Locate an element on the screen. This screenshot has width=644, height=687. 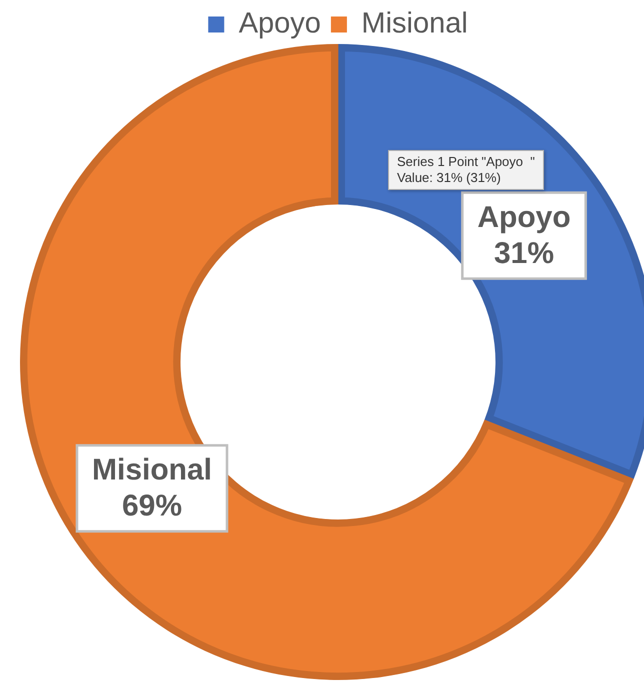
legend-label: Misional is located at coordinates (414, 24).